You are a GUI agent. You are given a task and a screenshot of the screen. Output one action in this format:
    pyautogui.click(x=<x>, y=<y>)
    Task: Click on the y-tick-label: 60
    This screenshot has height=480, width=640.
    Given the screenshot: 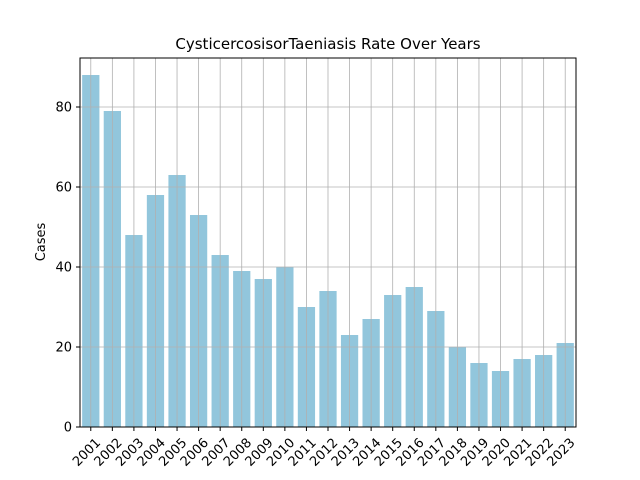 What is the action you would take?
    pyautogui.click(x=63, y=188)
    